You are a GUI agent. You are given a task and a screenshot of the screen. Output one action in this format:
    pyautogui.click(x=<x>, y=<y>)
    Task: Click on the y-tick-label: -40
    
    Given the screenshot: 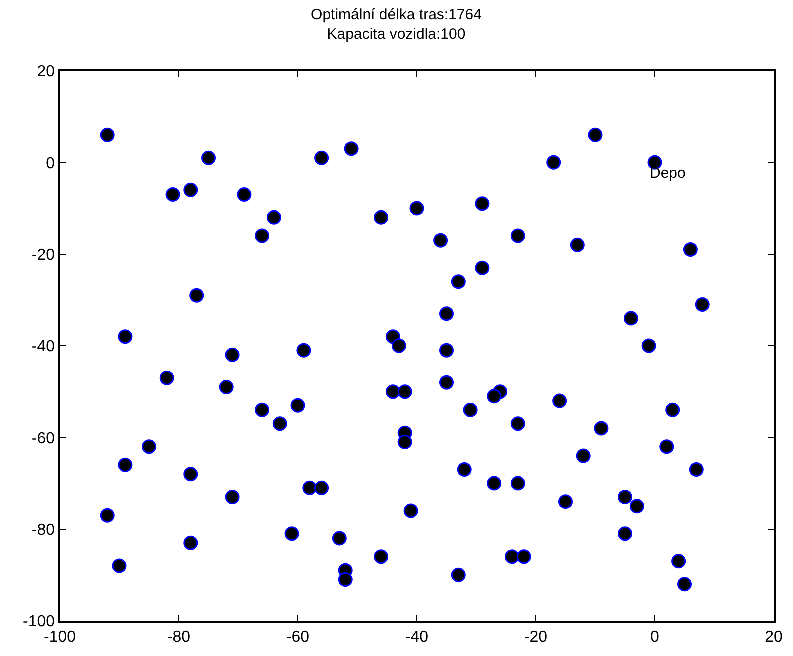 What is the action you would take?
    pyautogui.click(x=44, y=347)
    